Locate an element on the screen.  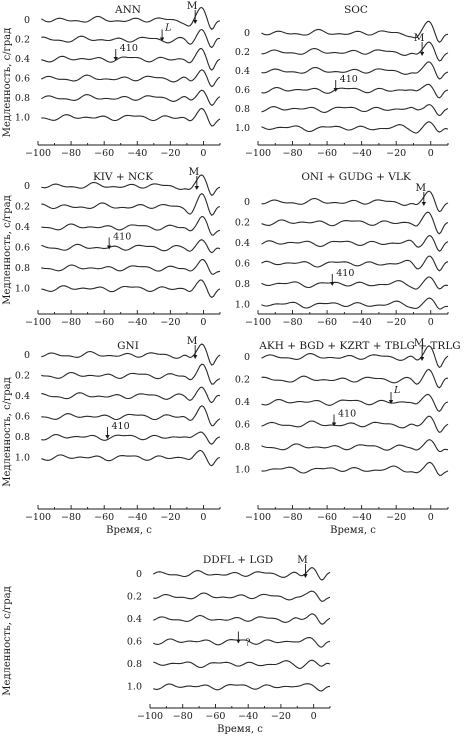
panel-title: KIV + NCK is located at coordinates (123, 177).